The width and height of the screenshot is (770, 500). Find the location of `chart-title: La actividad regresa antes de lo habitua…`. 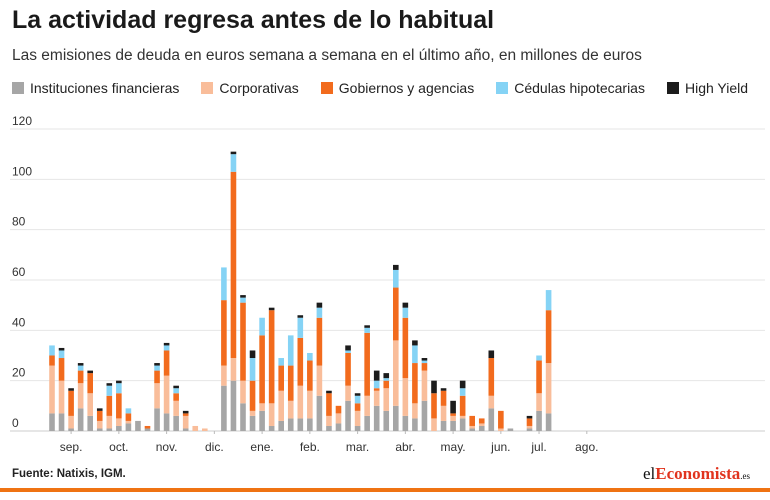

chart-title: La actividad regresa antes de lo habitua… is located at coordinates (253, 20).